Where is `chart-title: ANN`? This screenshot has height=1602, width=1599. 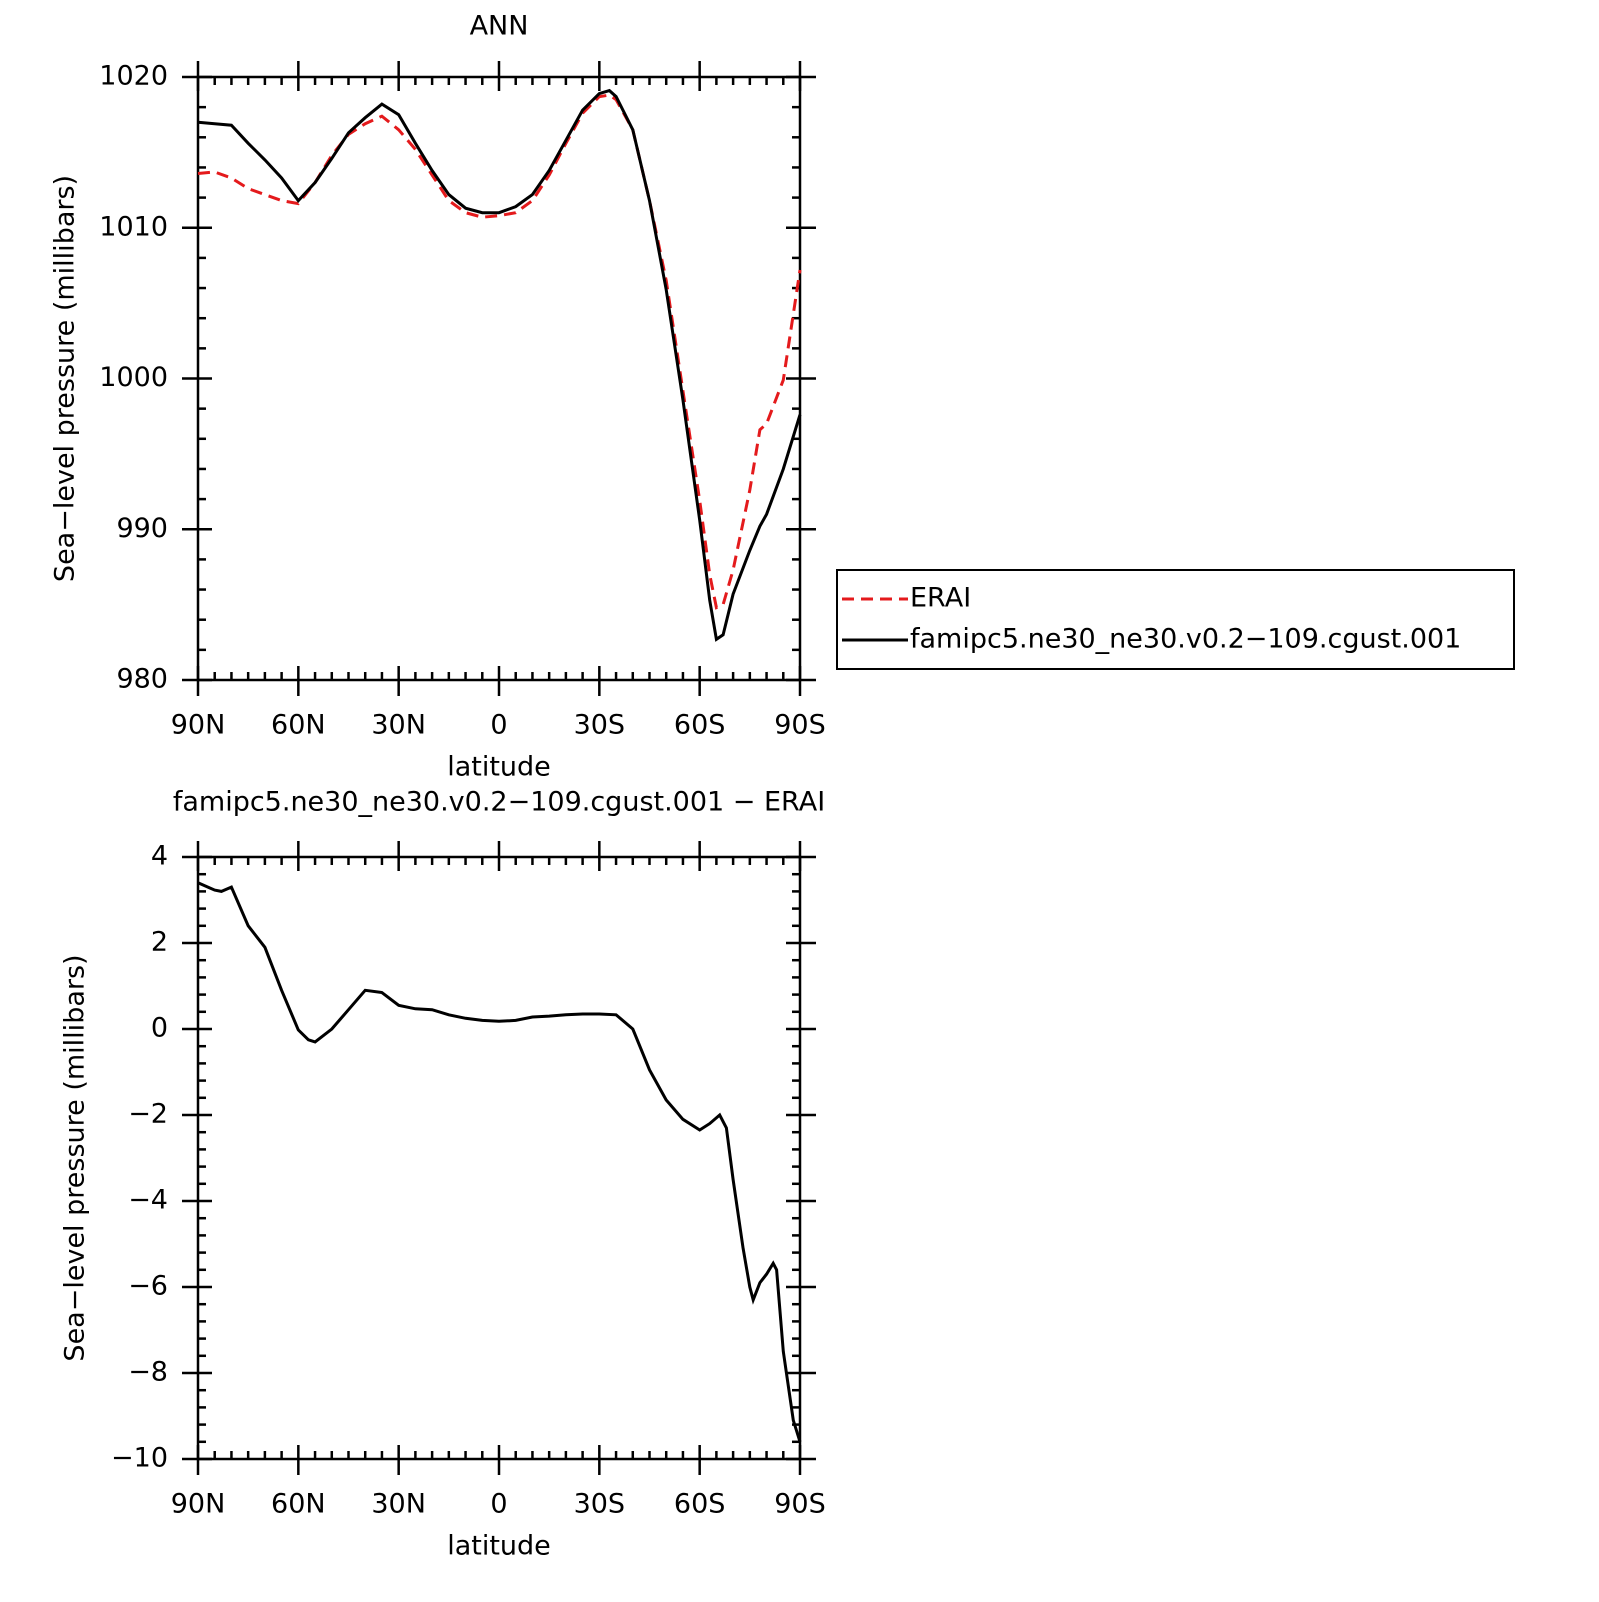
chart-title: ANN is located at coordinates (499, 26).